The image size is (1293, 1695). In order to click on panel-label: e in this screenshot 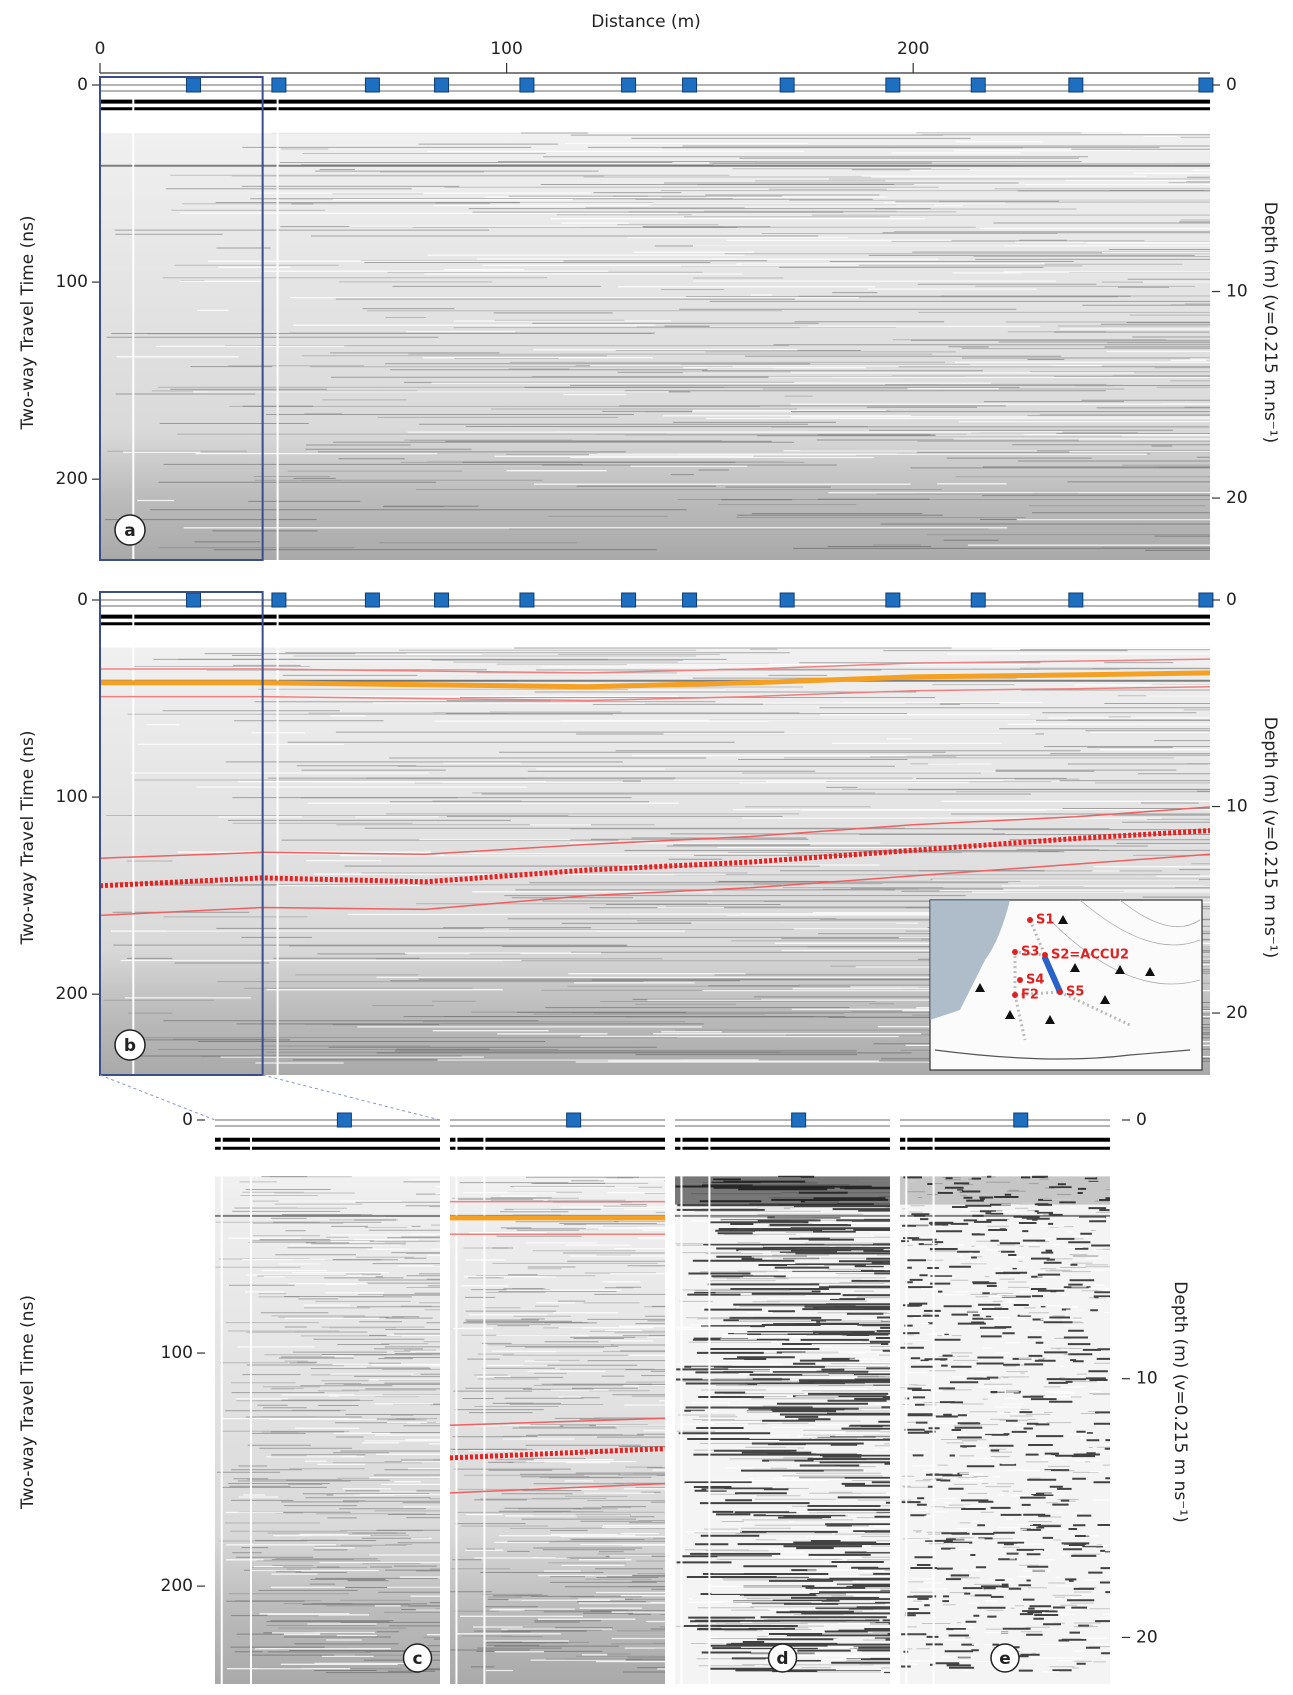, I will do `click(1005, 1659)`.